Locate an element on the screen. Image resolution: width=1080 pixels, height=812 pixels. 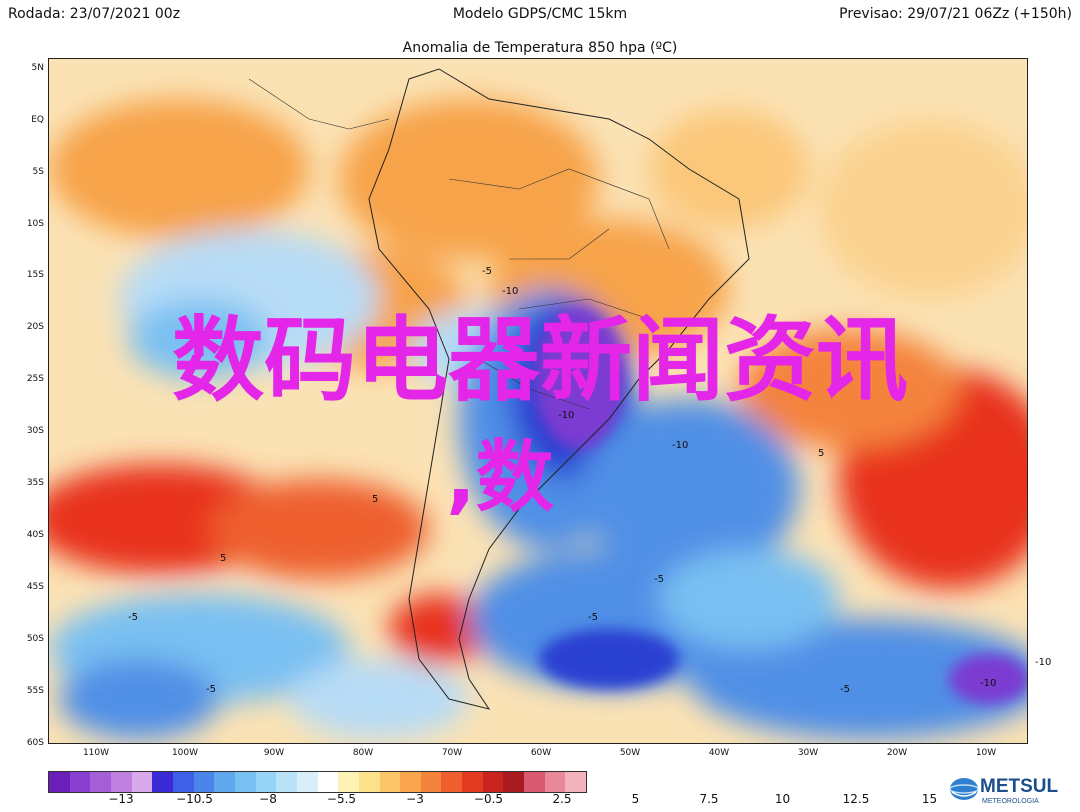
lat-label: 40S is located at coordinates (35, 535).